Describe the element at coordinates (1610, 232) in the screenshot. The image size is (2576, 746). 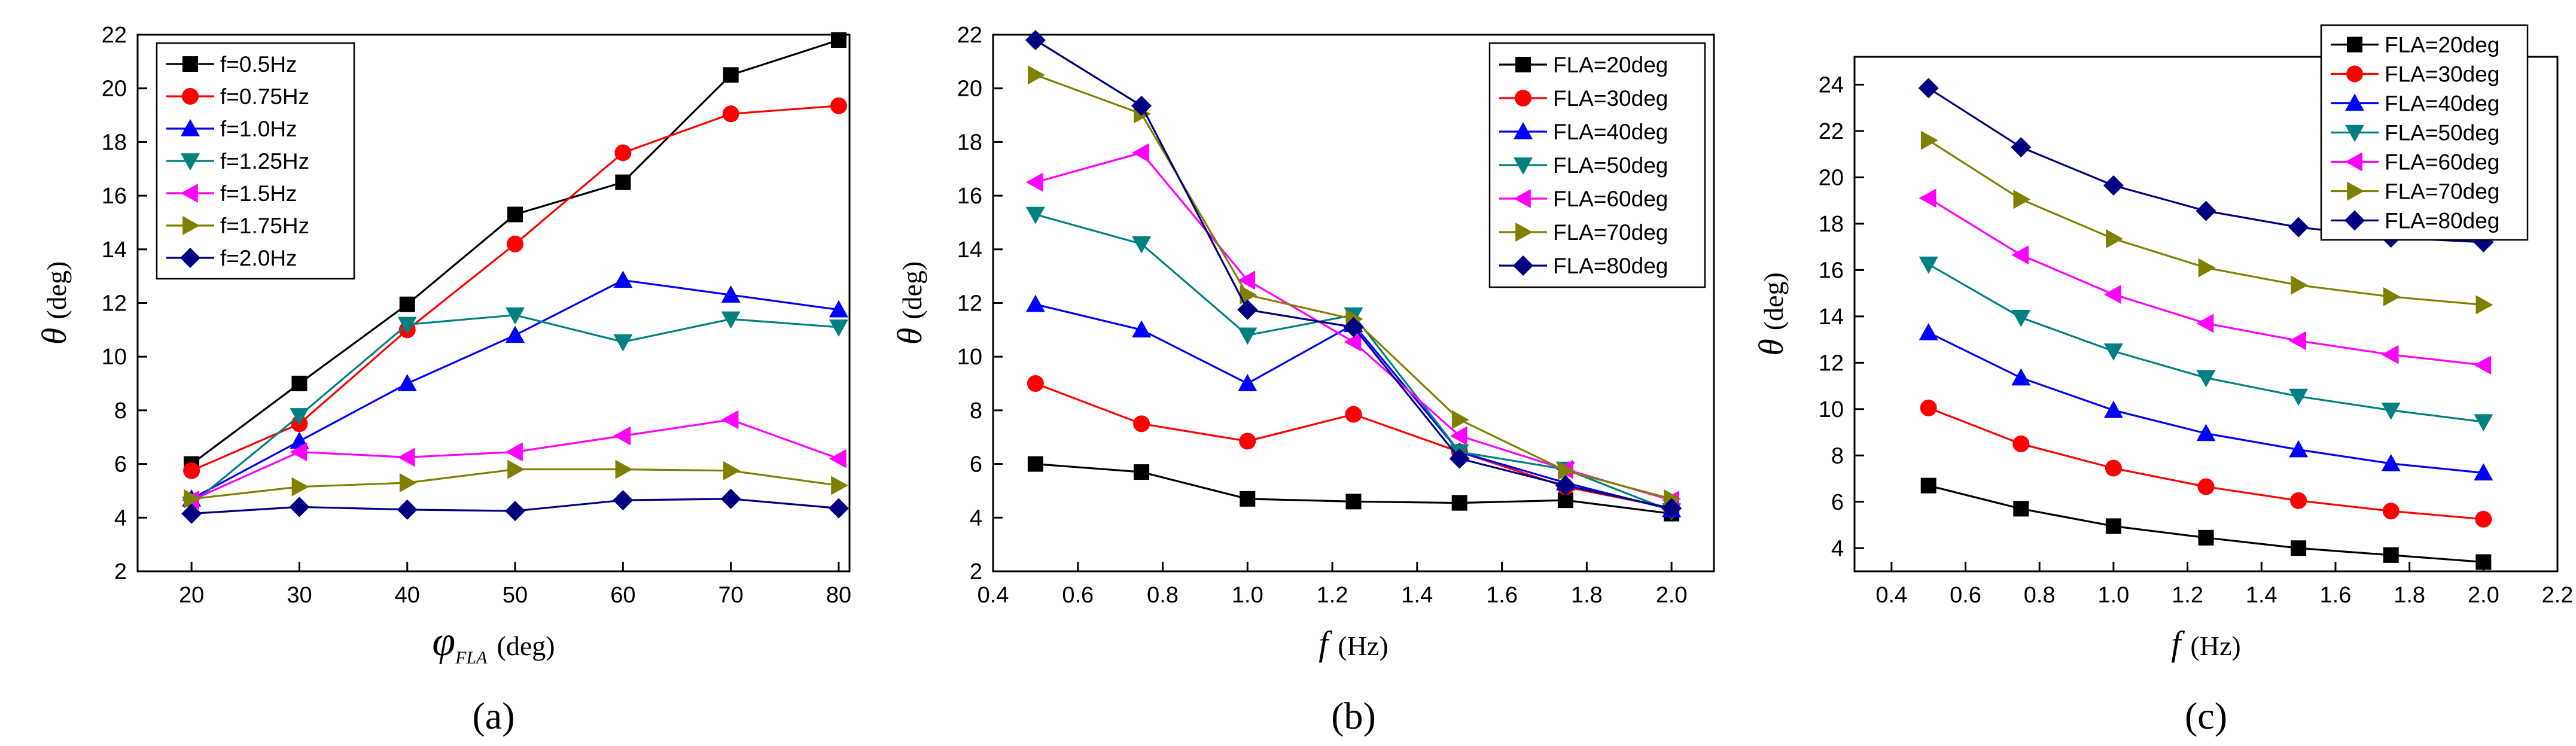
I see `legend-label: FLA=70deg` at that location.